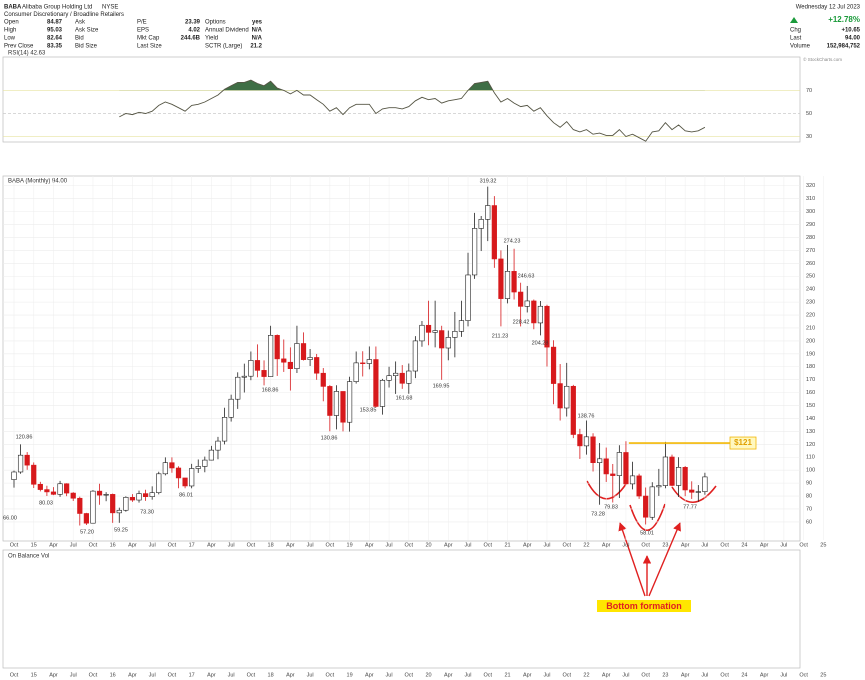  I want to click on price-annotation: 204.28, so click(540, 343).